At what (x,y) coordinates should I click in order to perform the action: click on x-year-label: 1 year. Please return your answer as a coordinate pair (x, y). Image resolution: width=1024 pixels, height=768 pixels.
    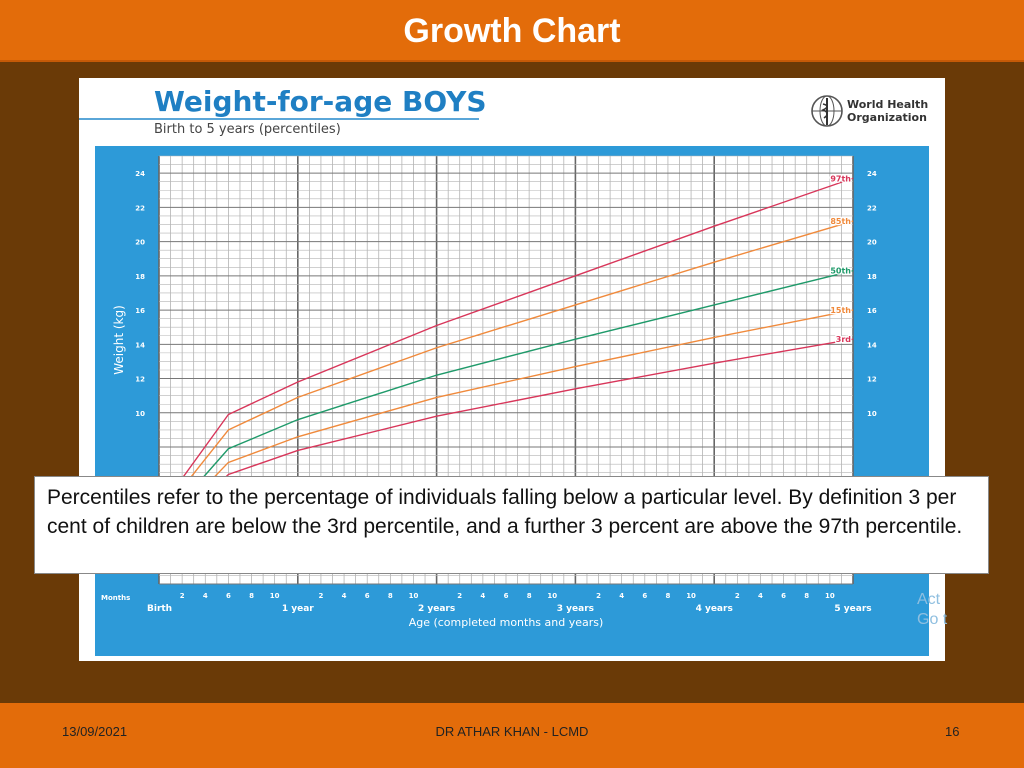
    Looking at the image, I should click on (298, 609).